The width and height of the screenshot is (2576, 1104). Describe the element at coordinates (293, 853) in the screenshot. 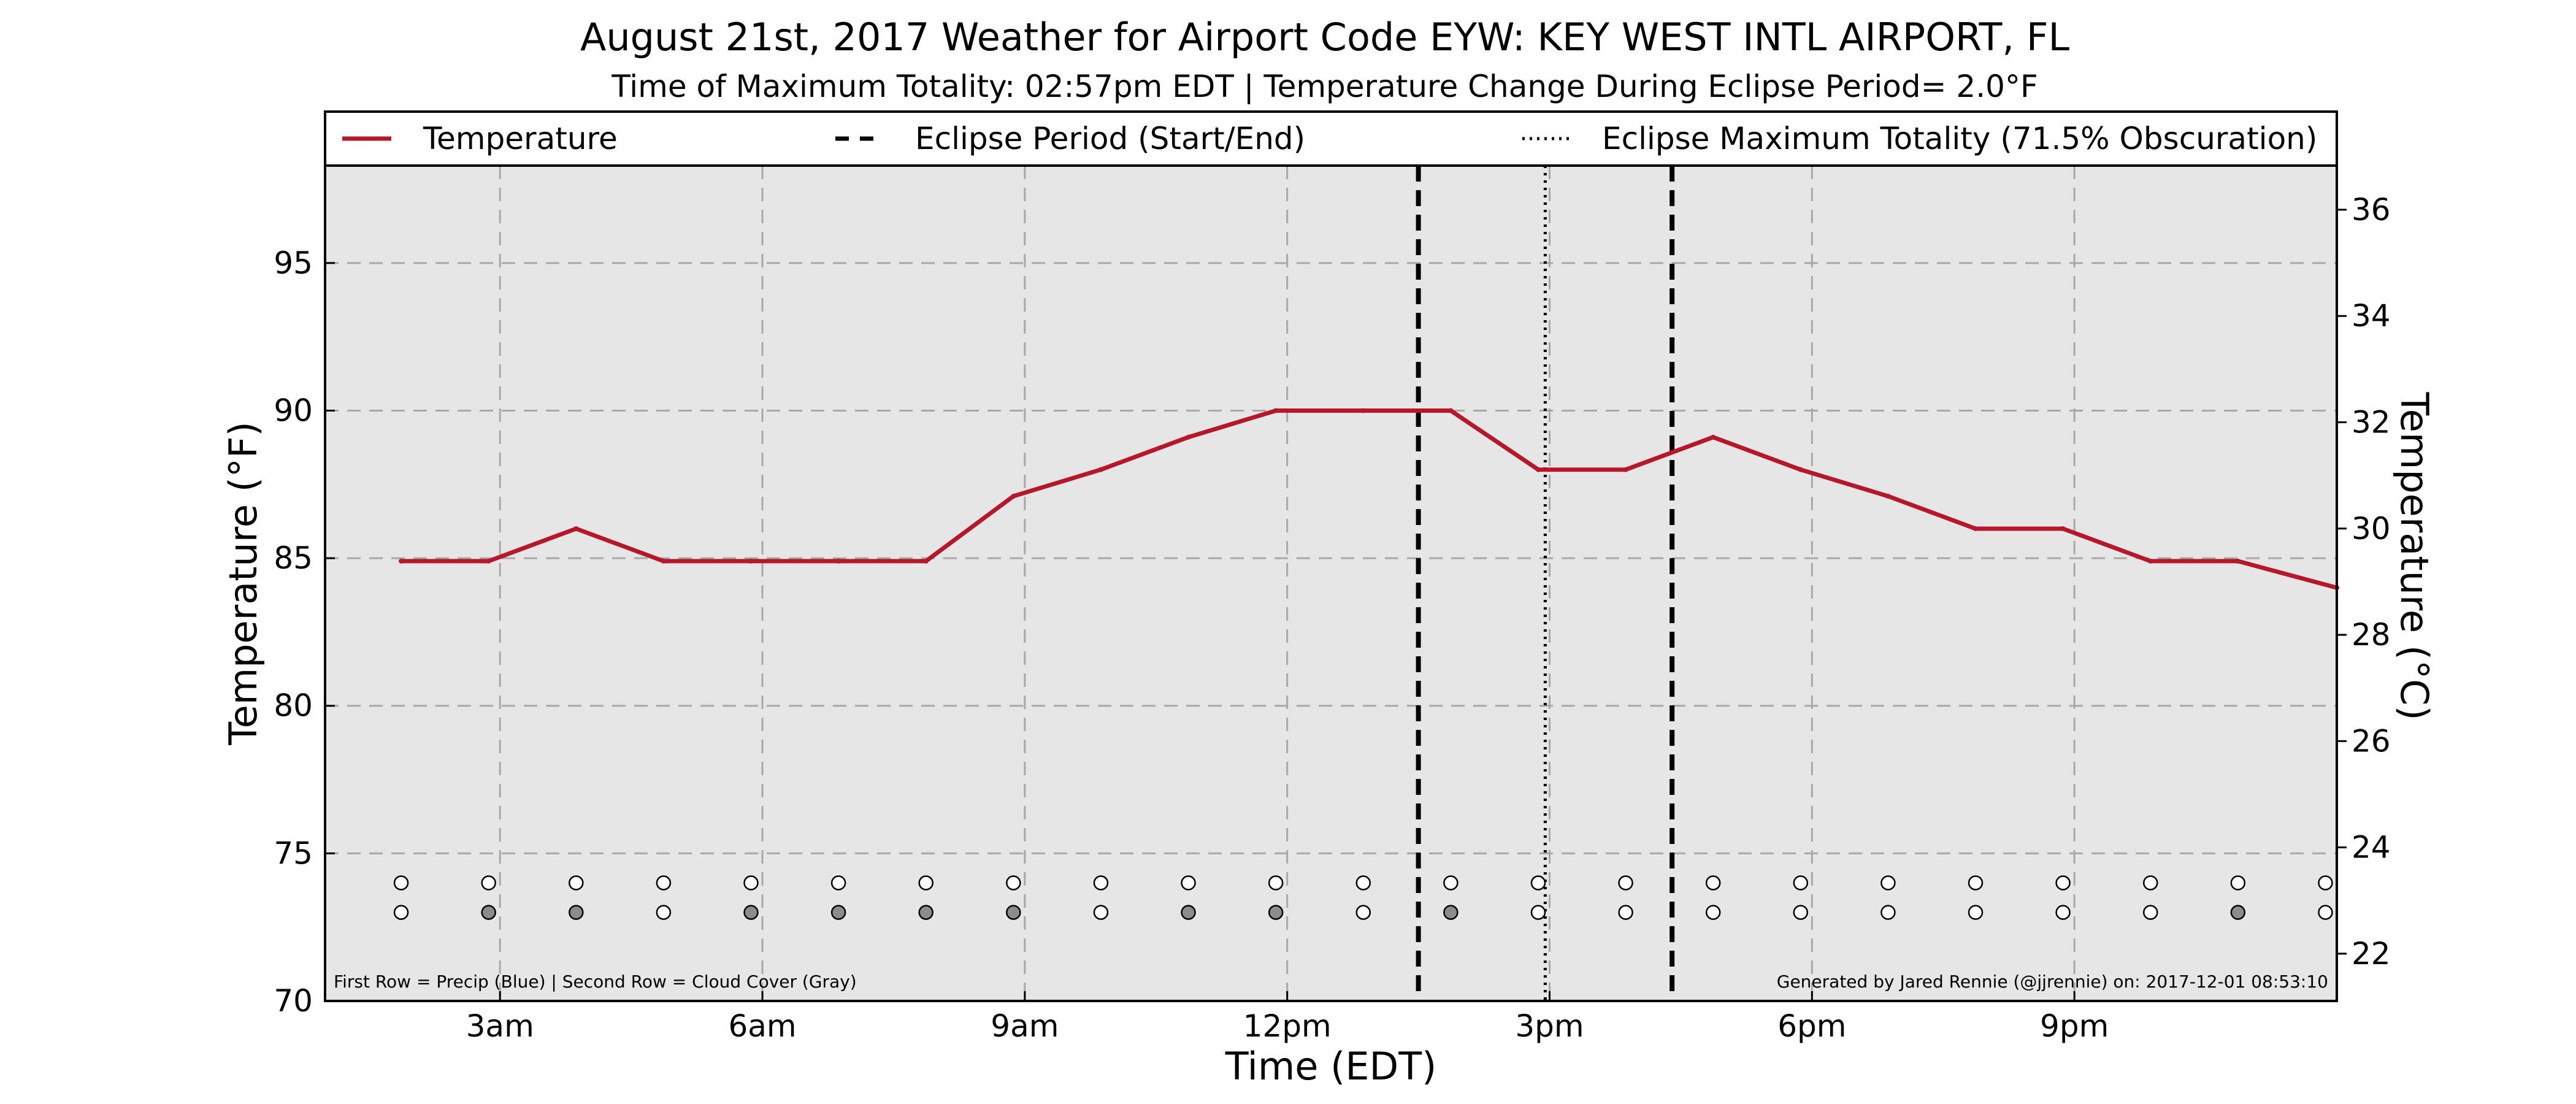

I see `left-tick-label: 75` at that location.